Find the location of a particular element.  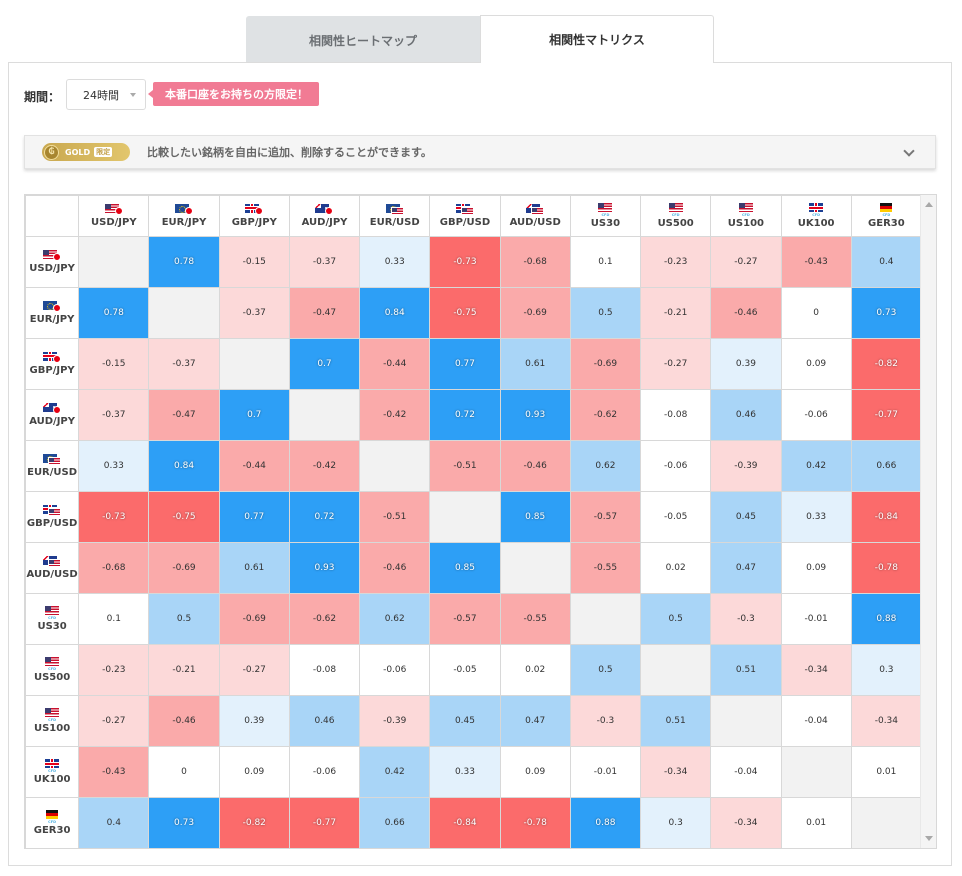

tab-correlation-matrix: 相関性マトリクス is located at coordinates (597, 39).